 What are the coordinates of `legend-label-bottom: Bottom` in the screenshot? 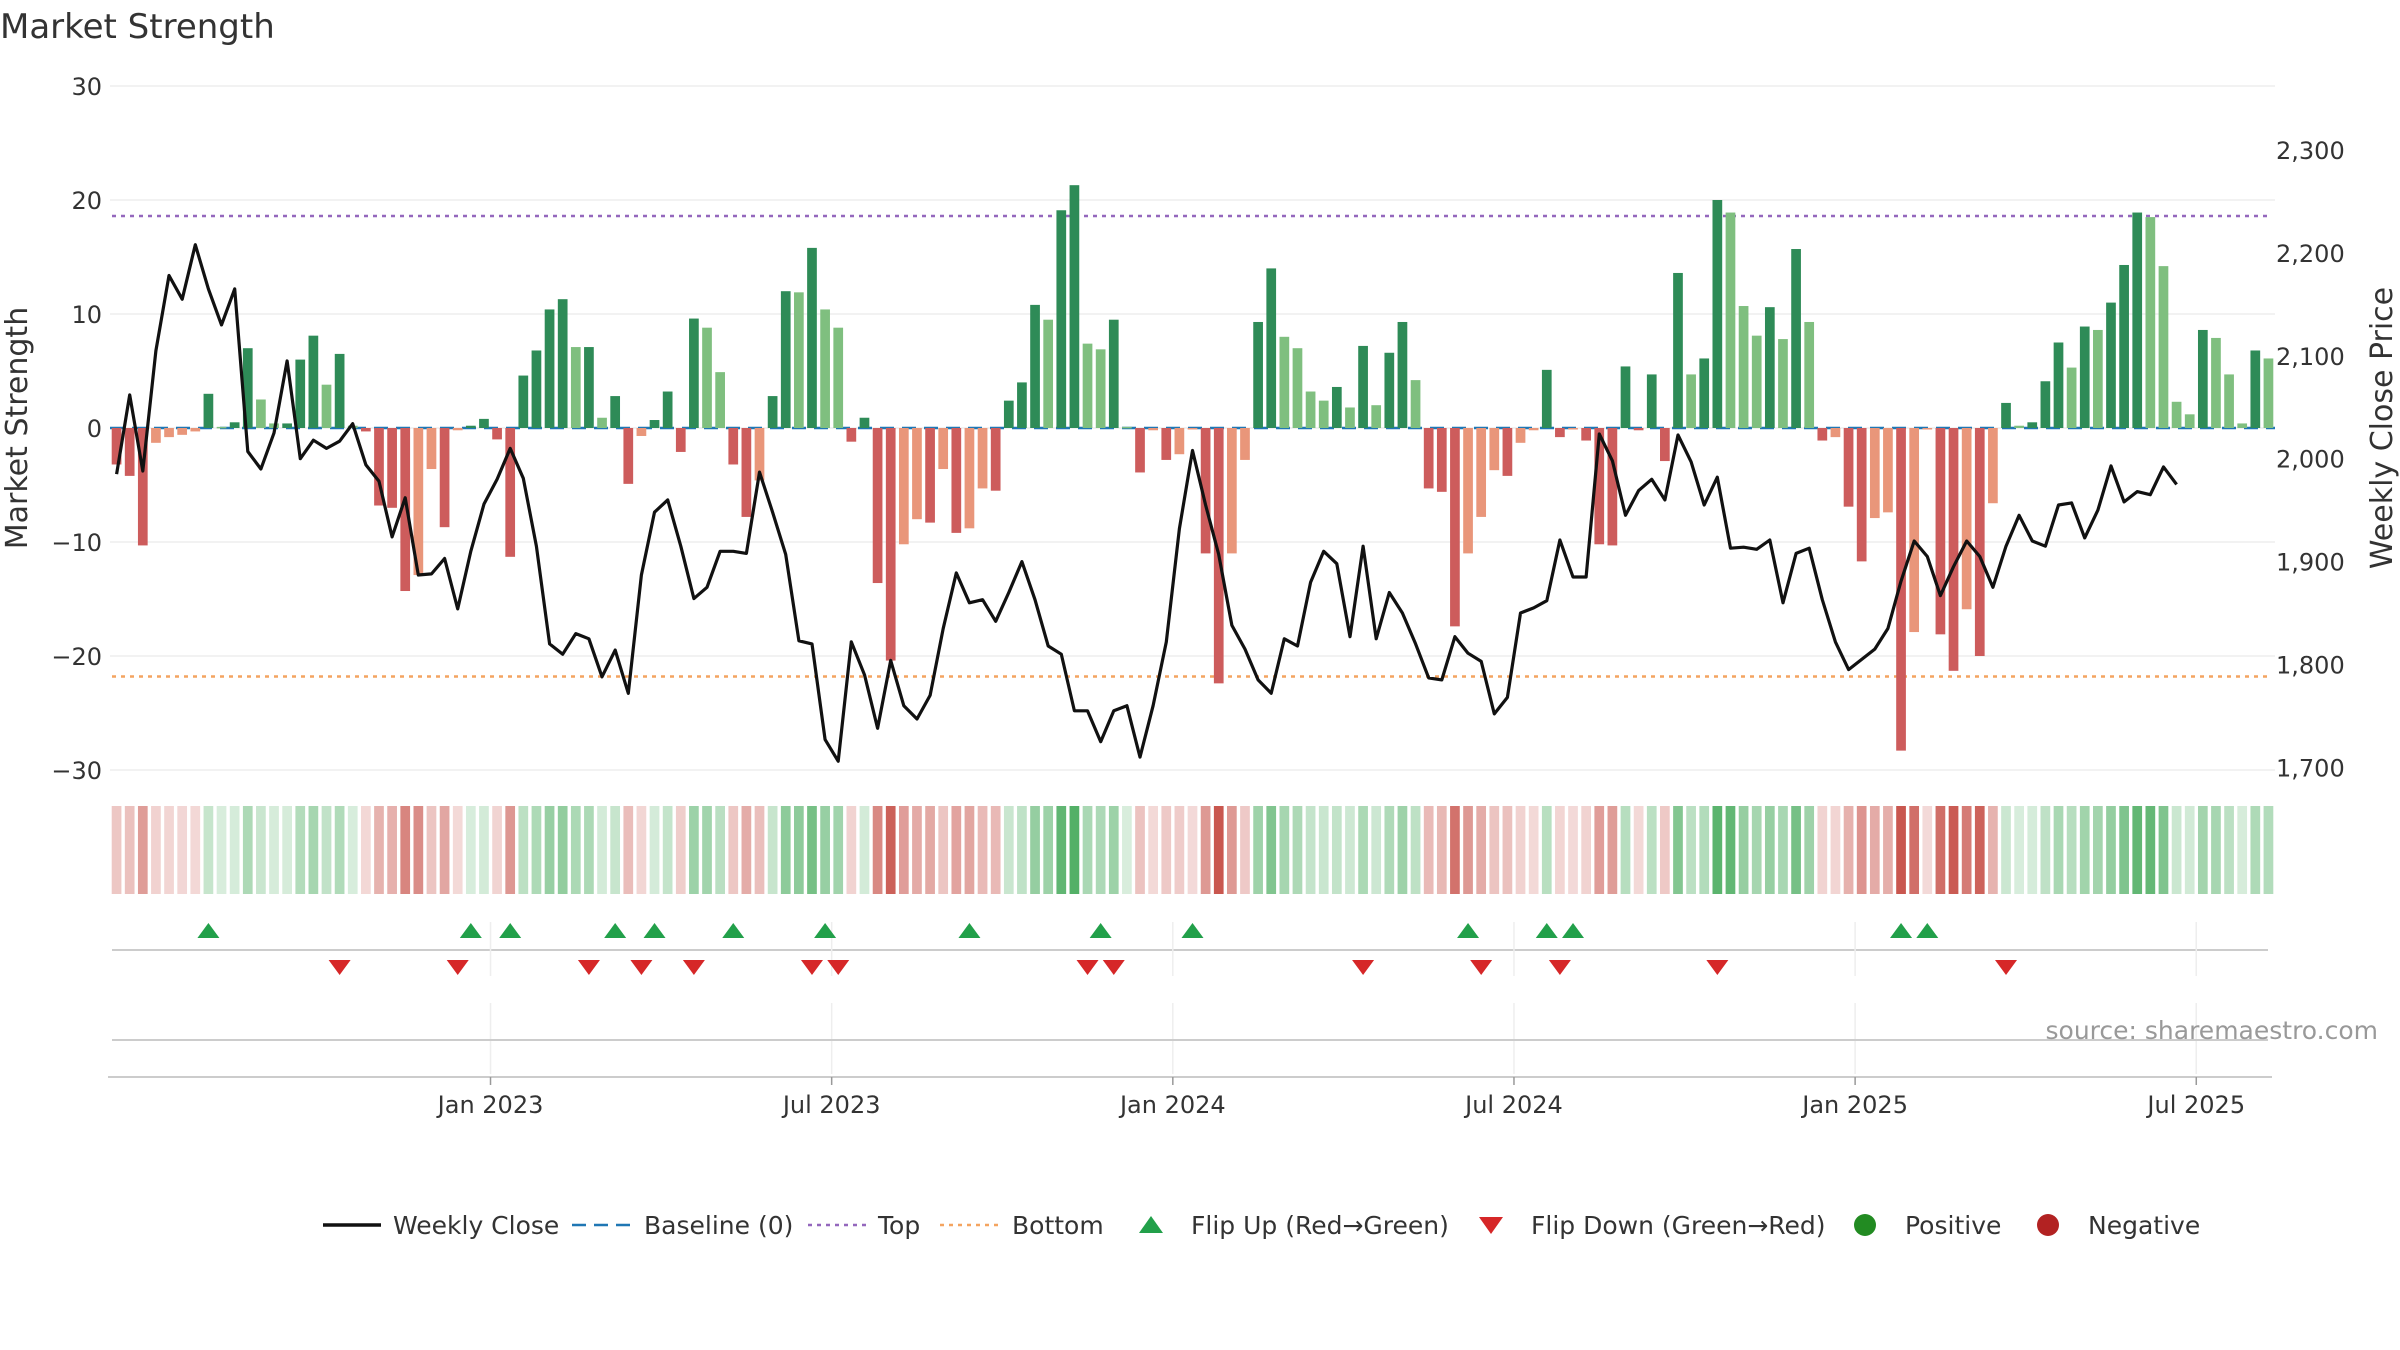 It's located at (1058, 1225).